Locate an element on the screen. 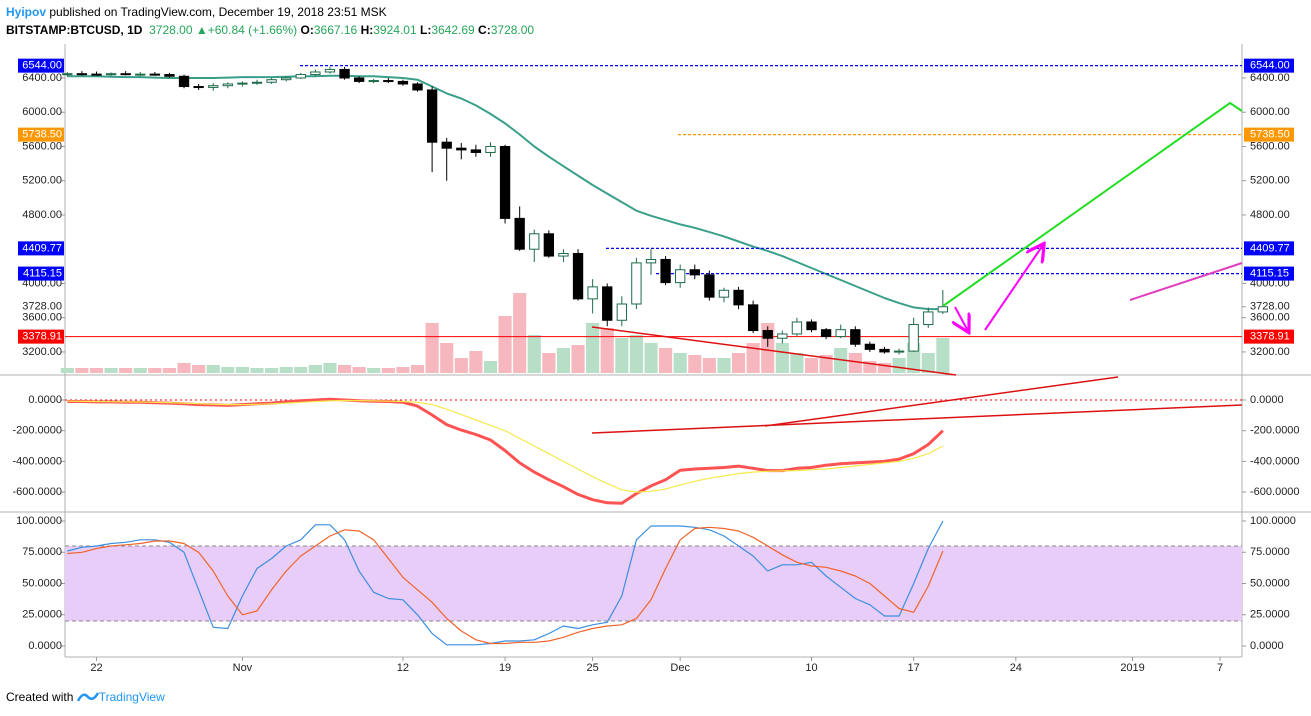 Image resolution: width=1311 pixels, height=716 pixels. x-tick-label: Nov is located at coordinates (243, 668).